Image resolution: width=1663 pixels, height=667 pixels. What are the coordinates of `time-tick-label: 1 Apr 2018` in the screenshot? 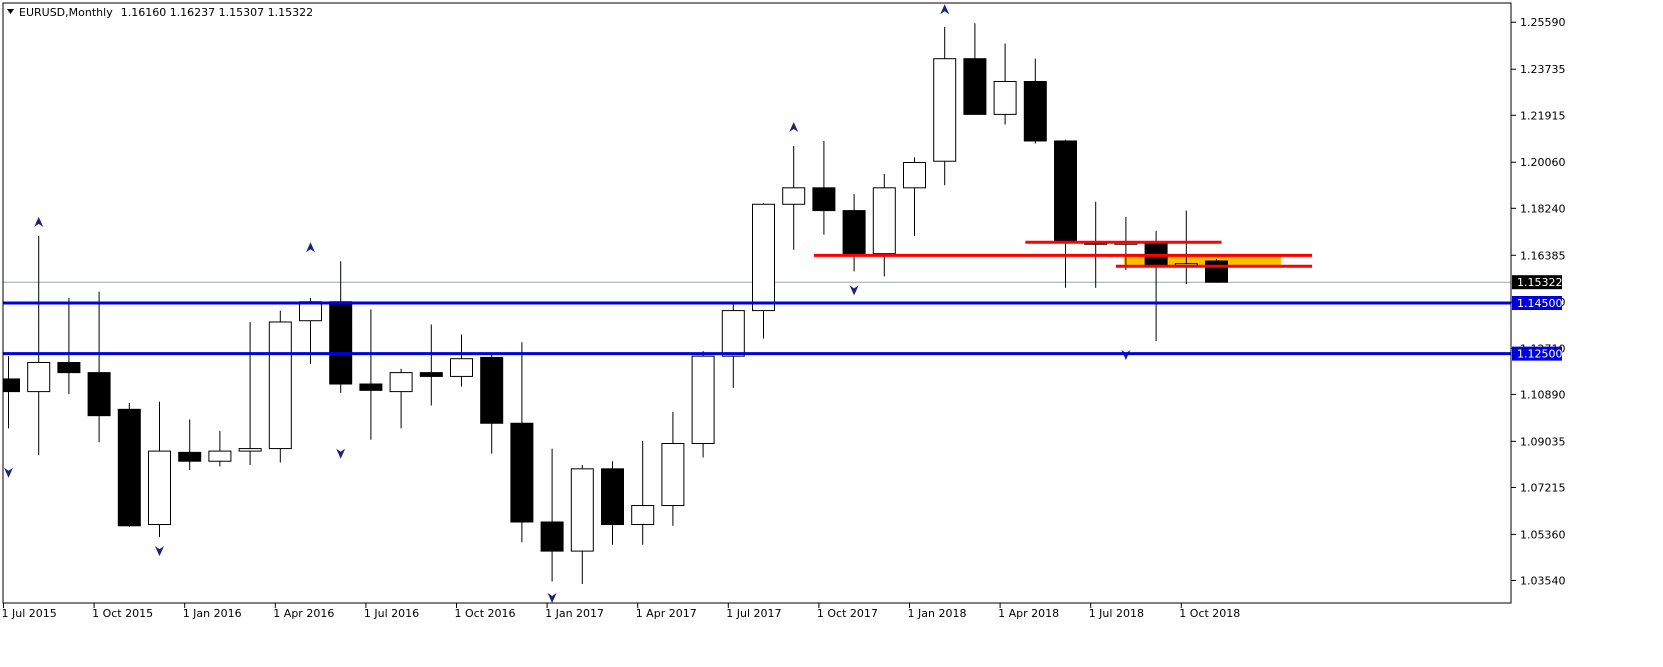 It's located at (1028, 613).